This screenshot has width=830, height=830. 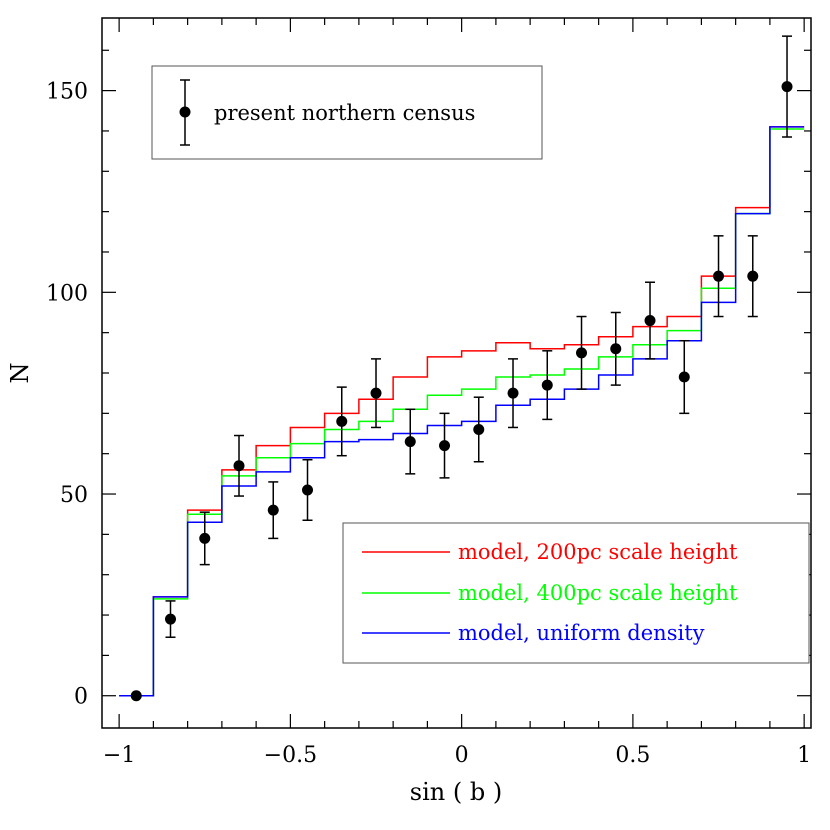 I want to click on x-tick-label-3: 0.5, so click(x=632, y=755).